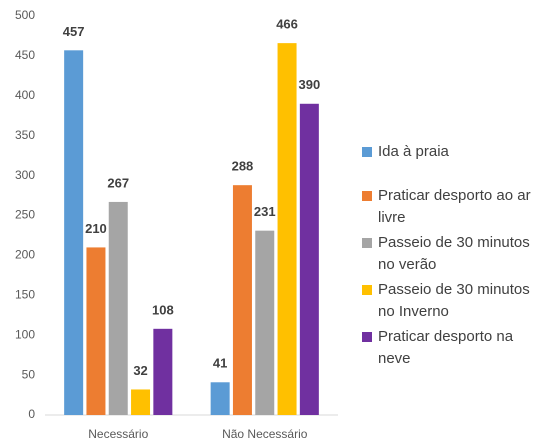 The image size is (545, 441). Describe the element at coordinates (25, 215) in the screenshot. I see `y-tick-label: 250` at that location.